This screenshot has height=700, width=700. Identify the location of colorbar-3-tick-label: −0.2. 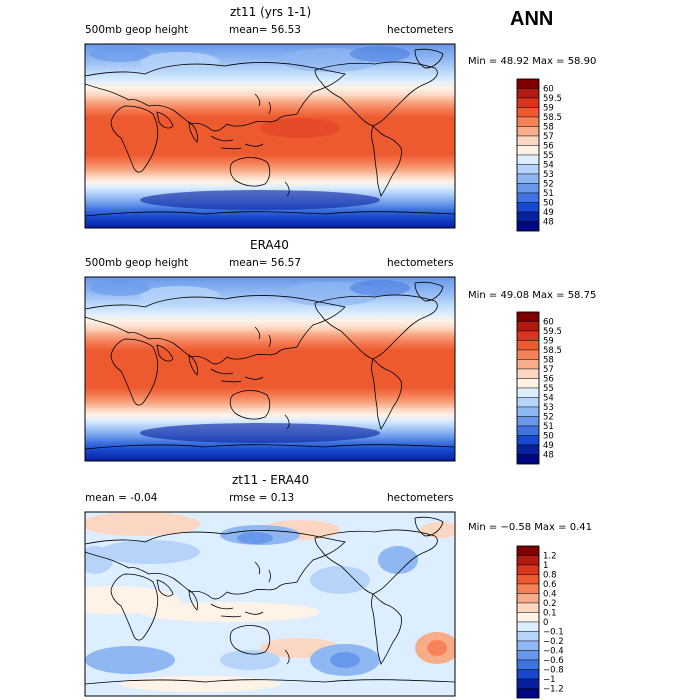
(553, 642).